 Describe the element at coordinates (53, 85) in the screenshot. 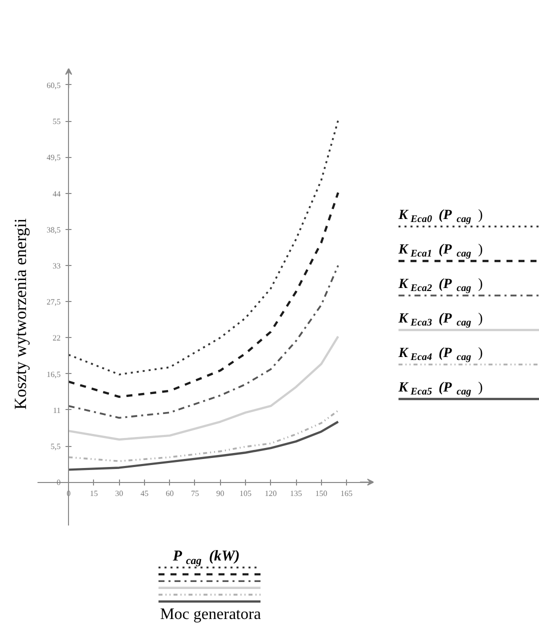

I see `y-tick-label: 60,5` at that location.